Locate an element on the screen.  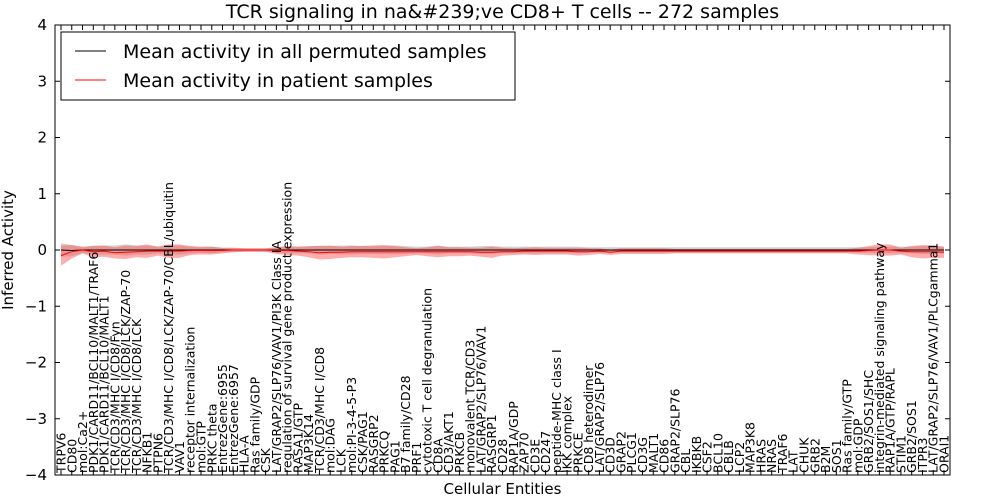
x-category-label: CSK is located at coordinates (265, 460).